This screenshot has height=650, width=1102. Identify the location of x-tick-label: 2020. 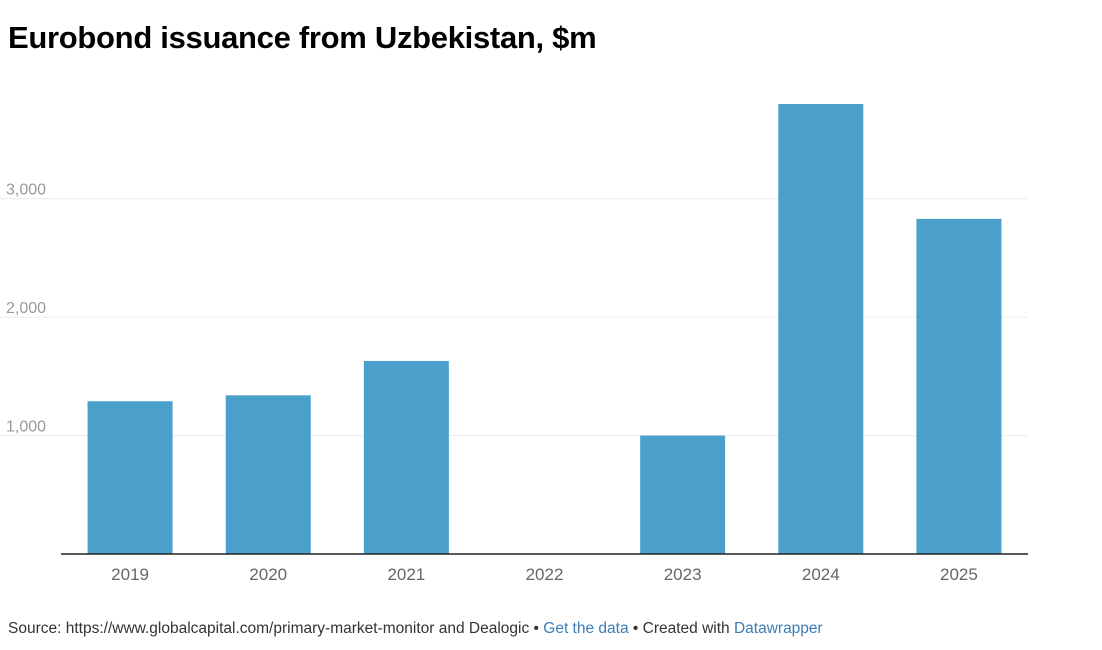
(268, 574).